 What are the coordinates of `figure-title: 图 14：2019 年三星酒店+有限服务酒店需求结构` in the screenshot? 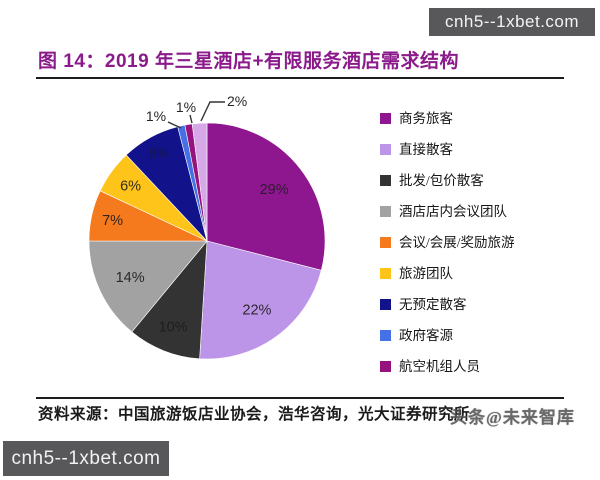 It's located at (249, 61).